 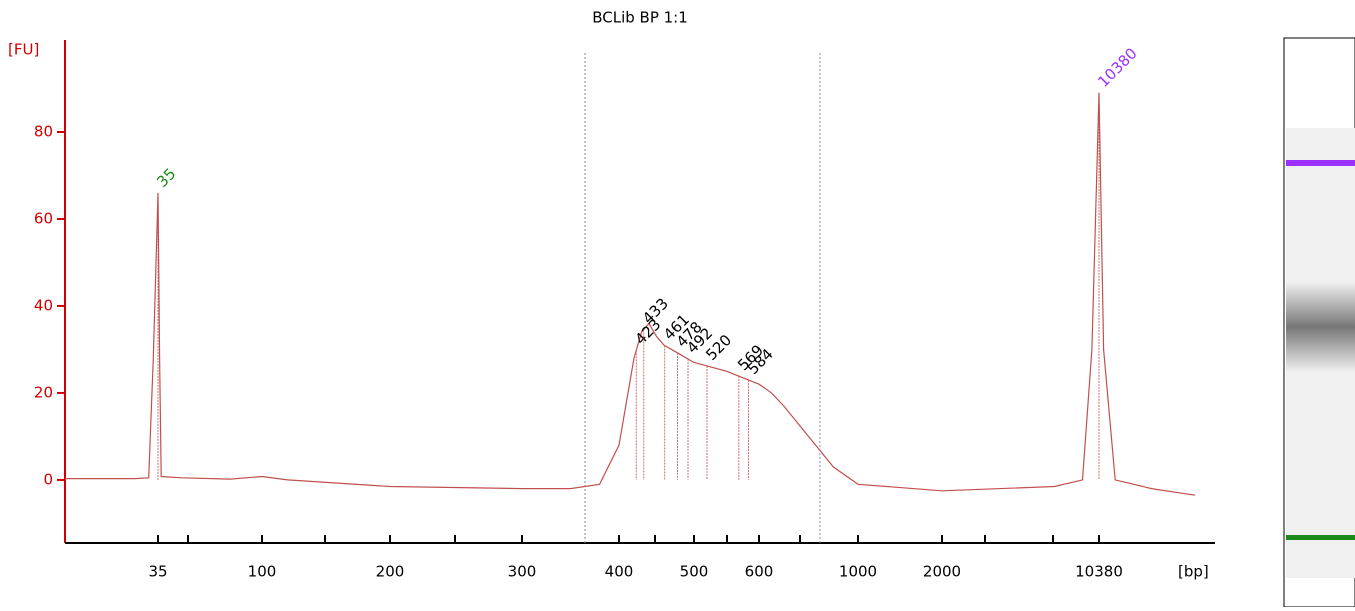 I want to click on x-tick-label: 200, so click(x=390, y=572).